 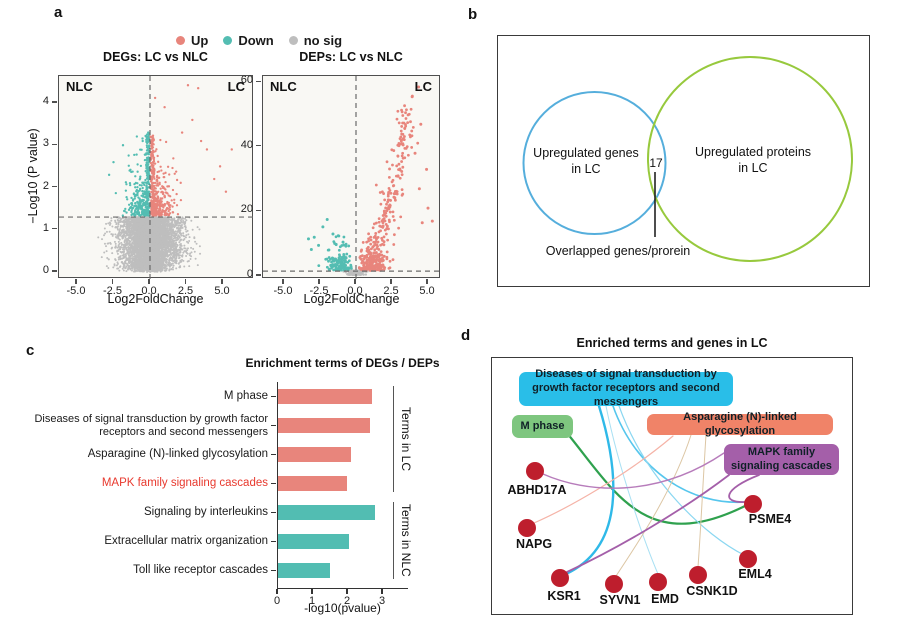 I want to click on barchart-row: Extracellular matrix organization, so click(x=220, y=541).